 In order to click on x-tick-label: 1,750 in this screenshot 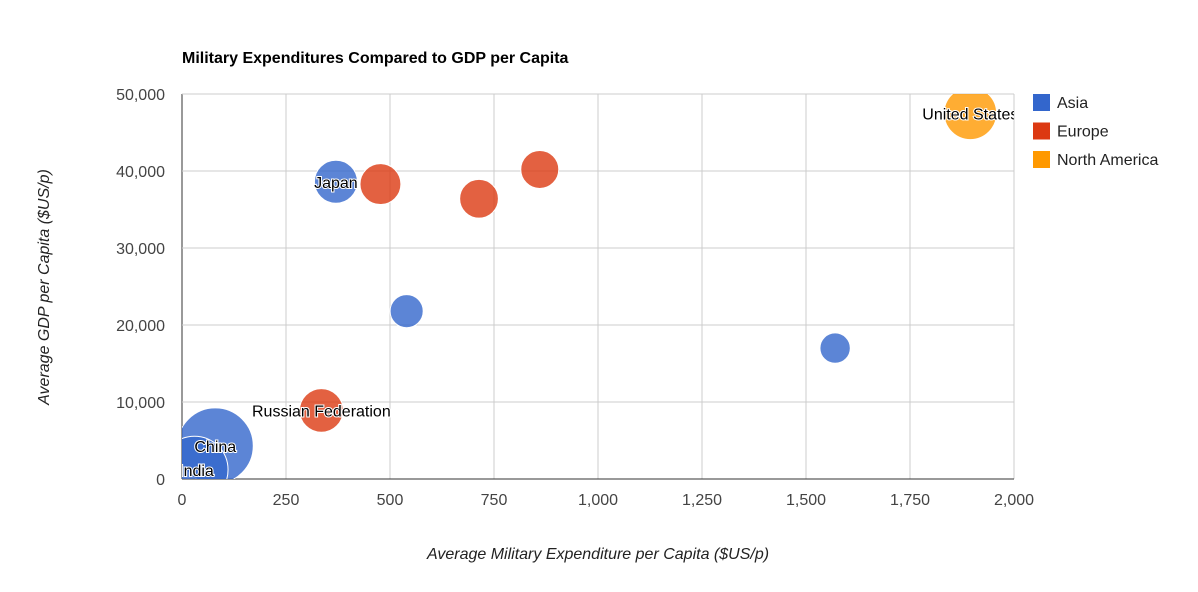, I will do `click(910, 500)`.